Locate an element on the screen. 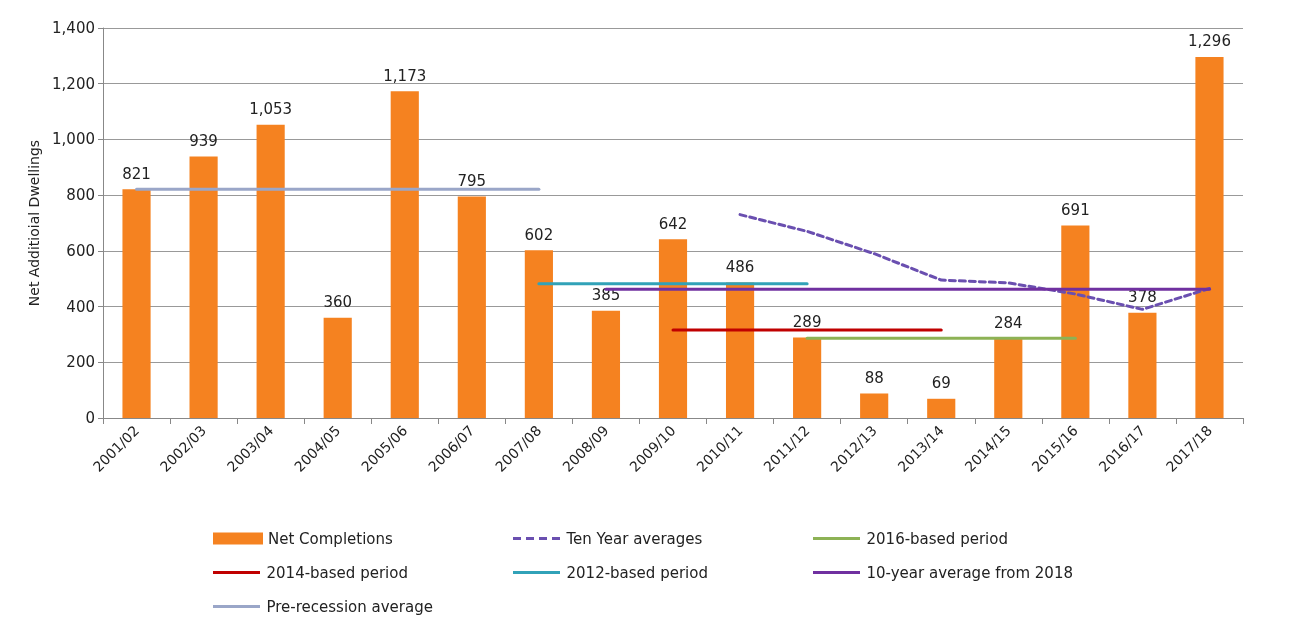 The width and height of the screenshot is (1296, 629). legend-label: Net Completions is located at coordinates (331, 538).